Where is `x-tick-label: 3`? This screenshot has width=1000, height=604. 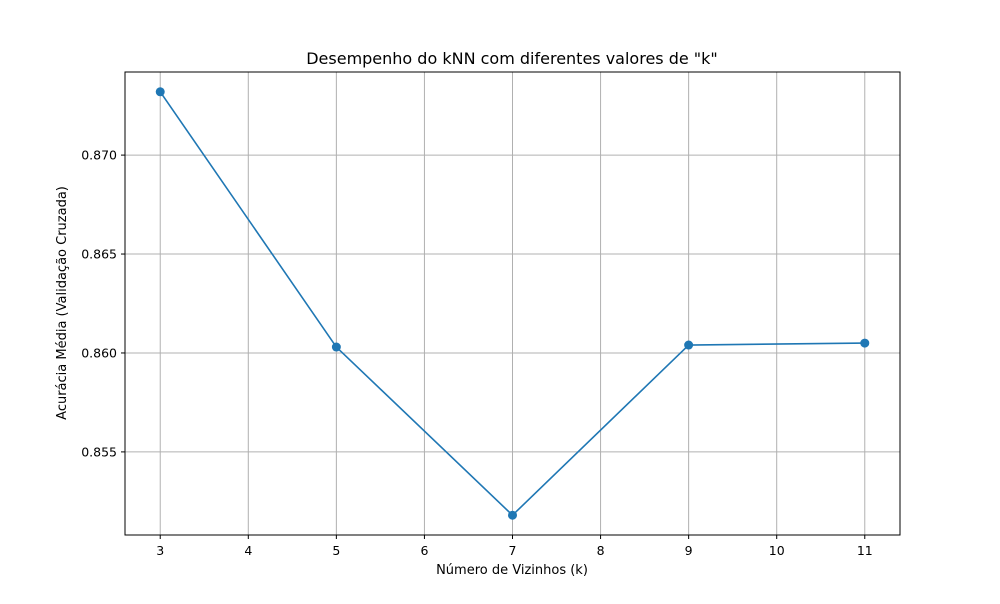
x-tick-label: 3 is located at coordinates (160, 550).